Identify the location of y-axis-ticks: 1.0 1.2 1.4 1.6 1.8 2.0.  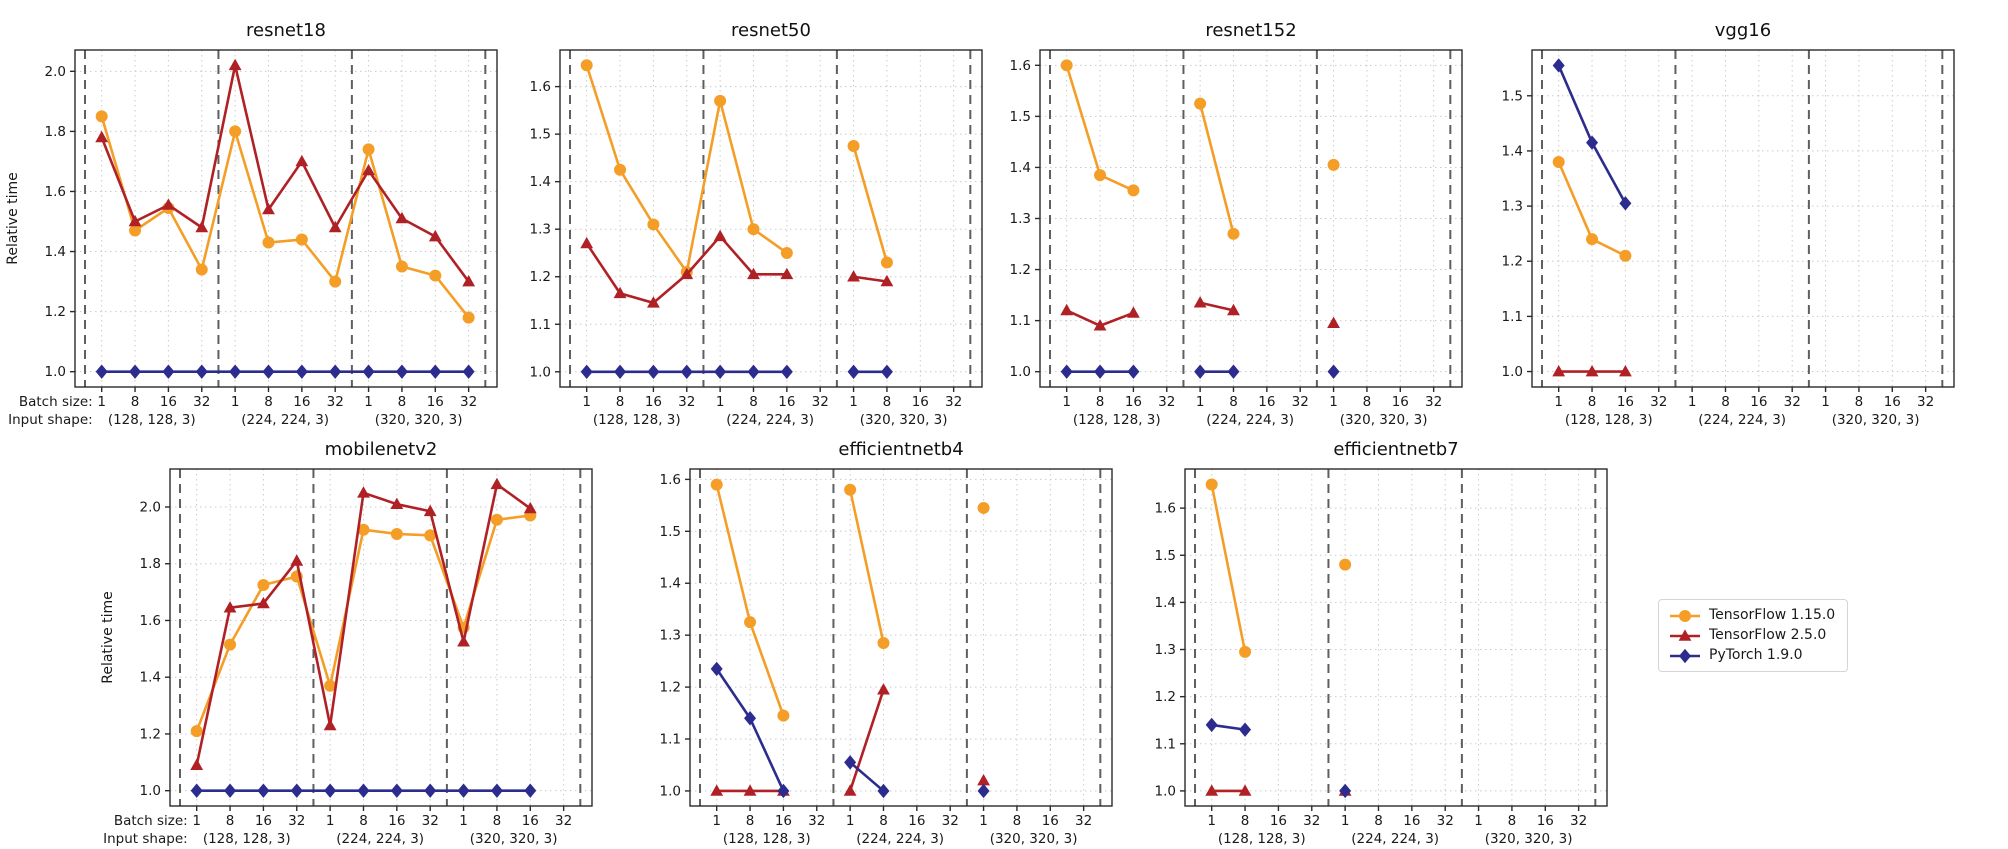
(60, 222).